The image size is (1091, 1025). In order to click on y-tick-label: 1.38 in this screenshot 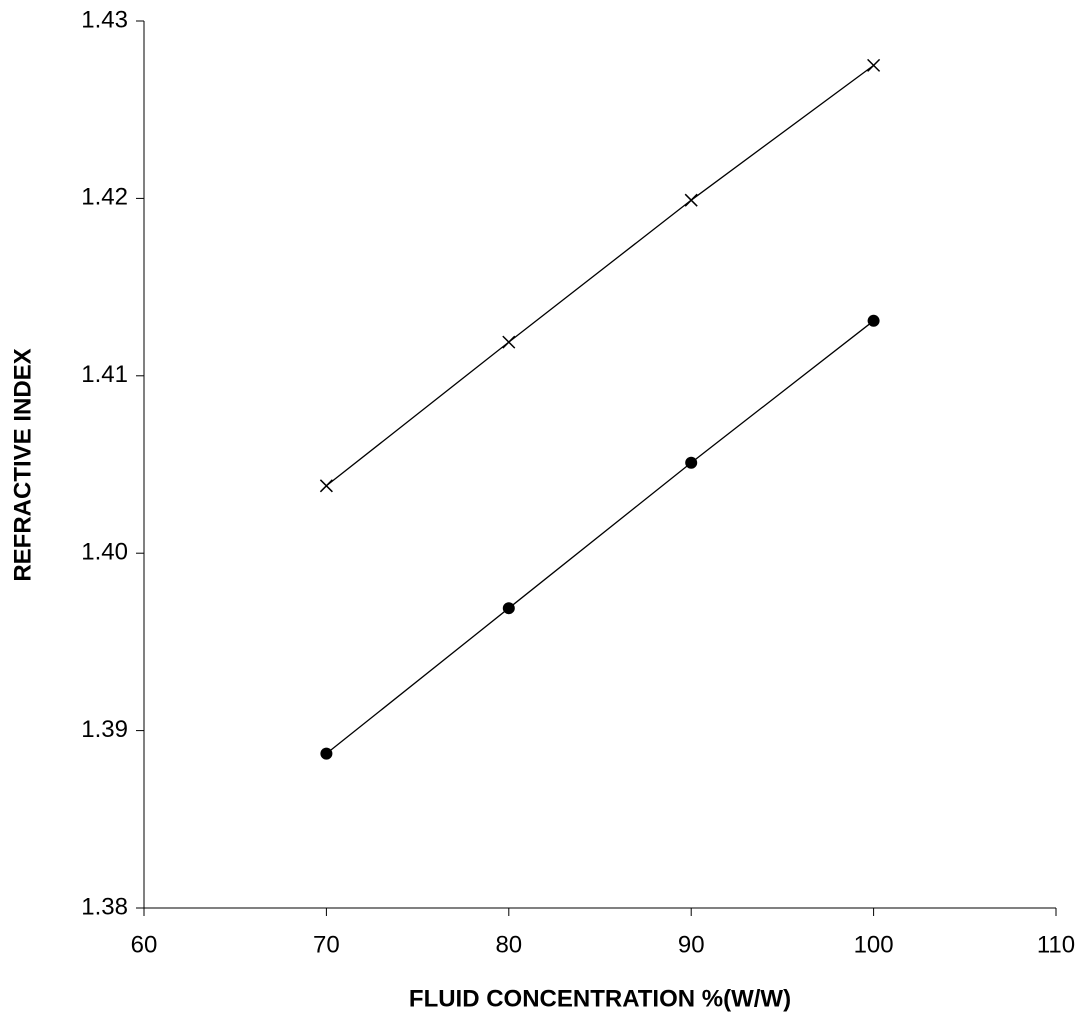, I will do `click(104, 906)`.